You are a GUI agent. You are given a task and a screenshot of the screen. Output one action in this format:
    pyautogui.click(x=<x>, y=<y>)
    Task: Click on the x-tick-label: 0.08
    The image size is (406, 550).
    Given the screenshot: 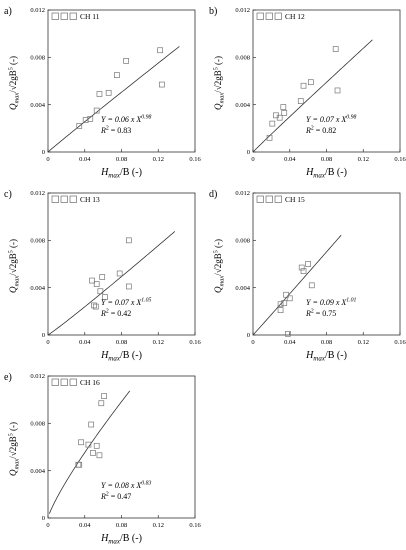 What is the action you would take?
    pyautogui.click(x=121, y=159)
    